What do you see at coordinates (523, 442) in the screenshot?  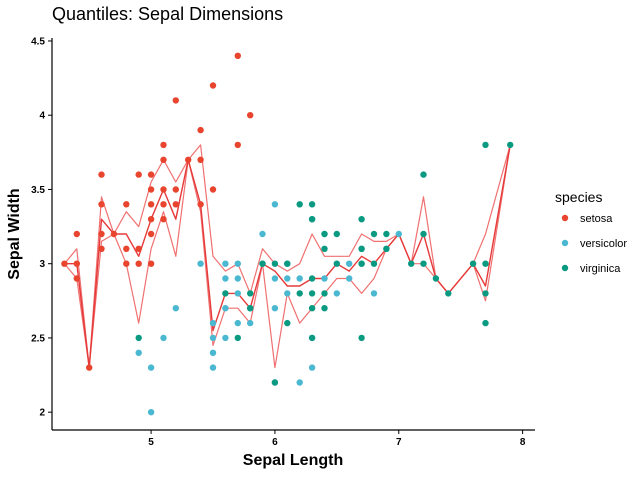 I see `x-tick-label: 8` at bounding box center [523, 442].